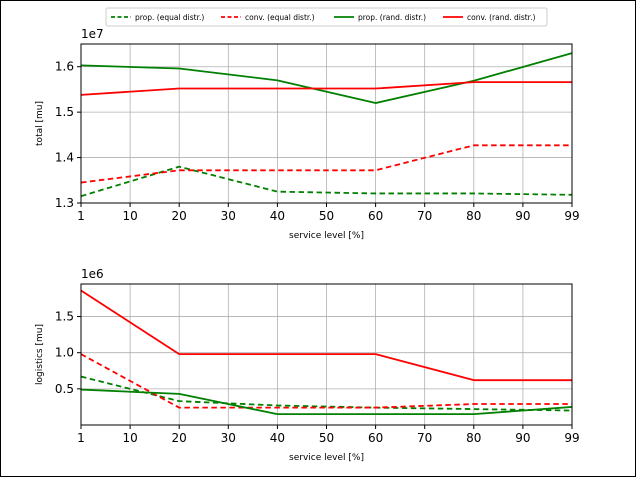  Describe the element at coordinates (501, 17) in the screenshot. I see `legend-entry-label: conv. (rand. distr.)` at that location.